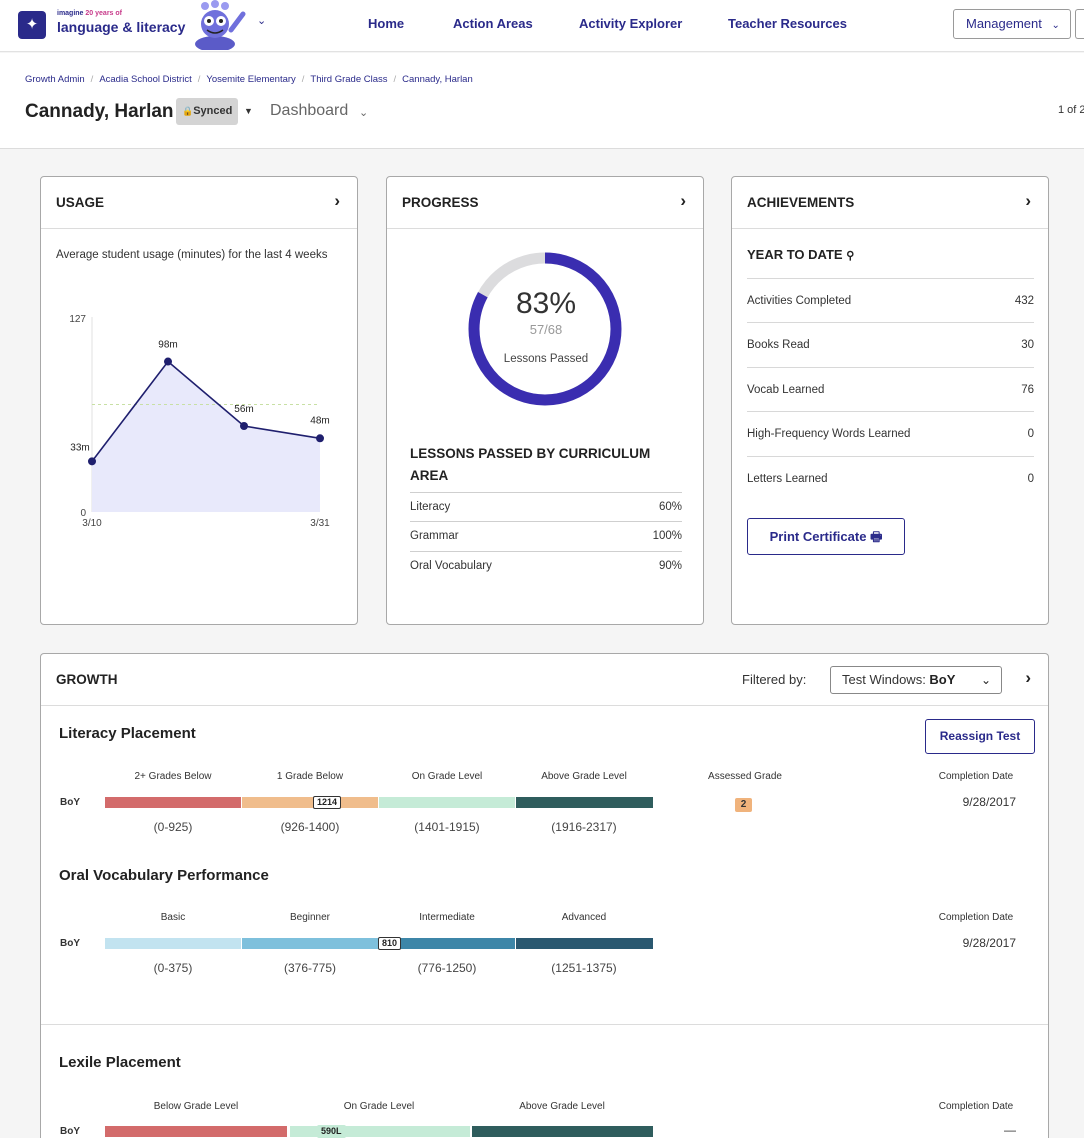 This screenshot has height=1138, width=1084. I want to click on logo-wordmark: language & literacy, so click(121, 27).